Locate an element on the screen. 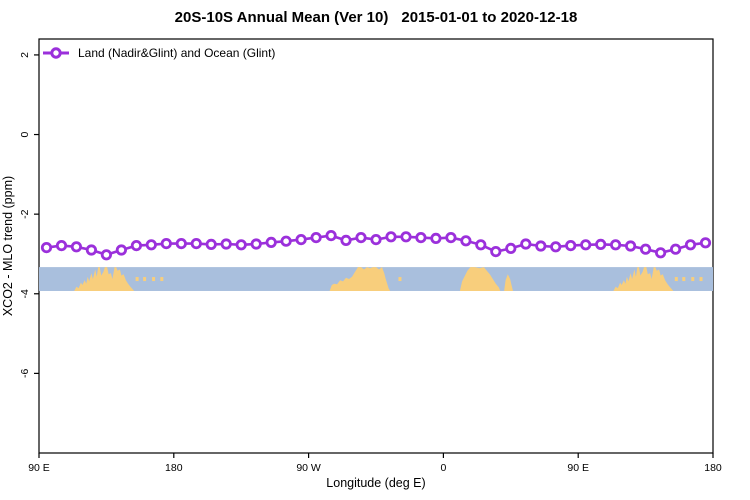 This screenshot has width=750, height=500. y-axis-tick-label: 2 is located at coordinates (25, 55).